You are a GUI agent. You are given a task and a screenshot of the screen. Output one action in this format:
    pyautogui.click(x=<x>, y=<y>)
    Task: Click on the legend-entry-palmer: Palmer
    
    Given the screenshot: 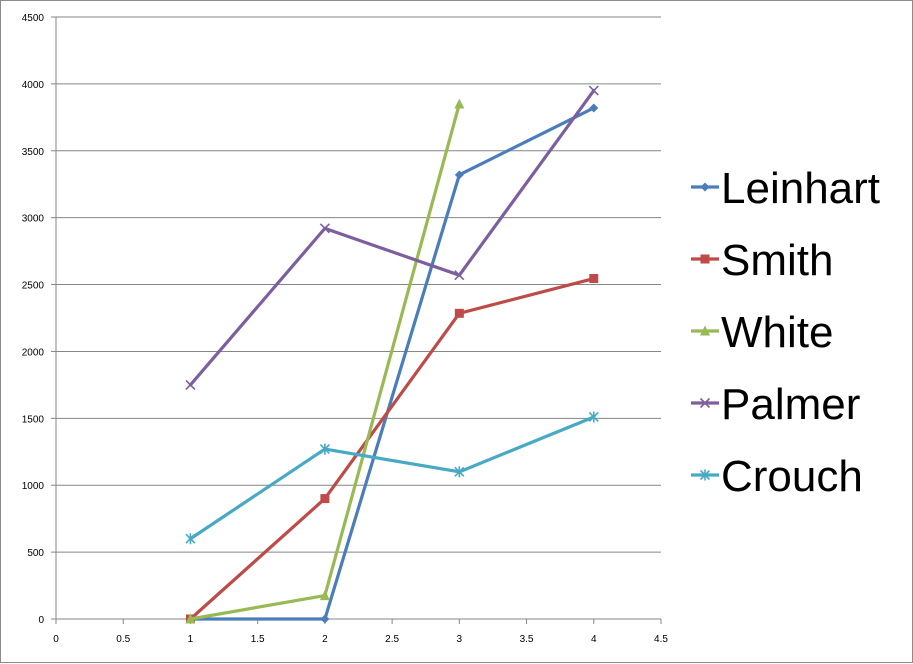 What is the action you would take?
    pyautogui.click(x=775, y=404)
    